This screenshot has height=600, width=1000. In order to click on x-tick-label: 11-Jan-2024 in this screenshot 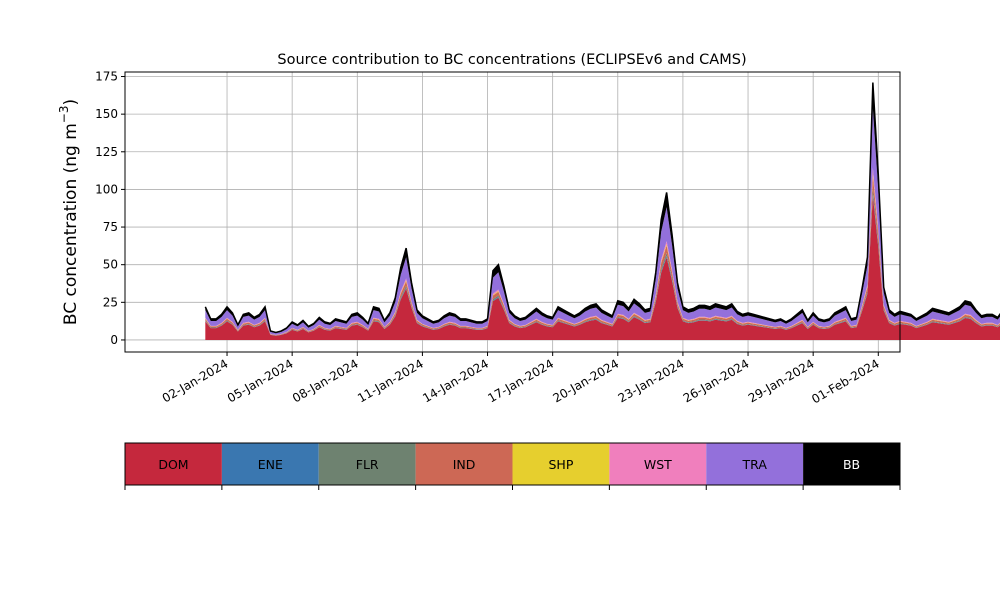, I will do `click(390, 380)`.